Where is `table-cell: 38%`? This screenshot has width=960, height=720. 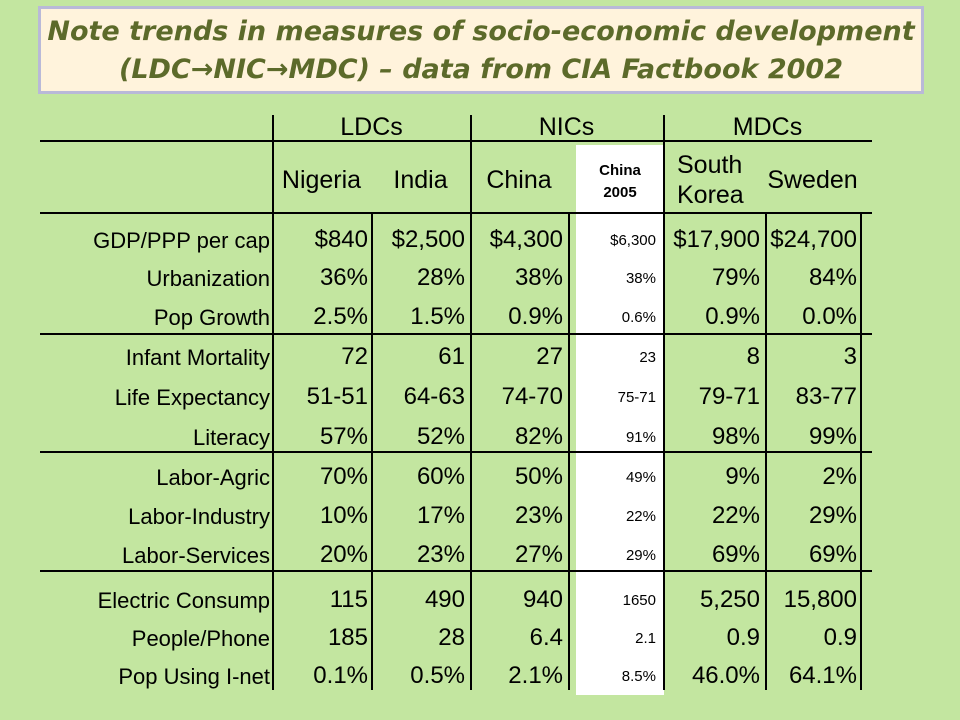
table-cell: 38% is located at coordinates (538, 277).